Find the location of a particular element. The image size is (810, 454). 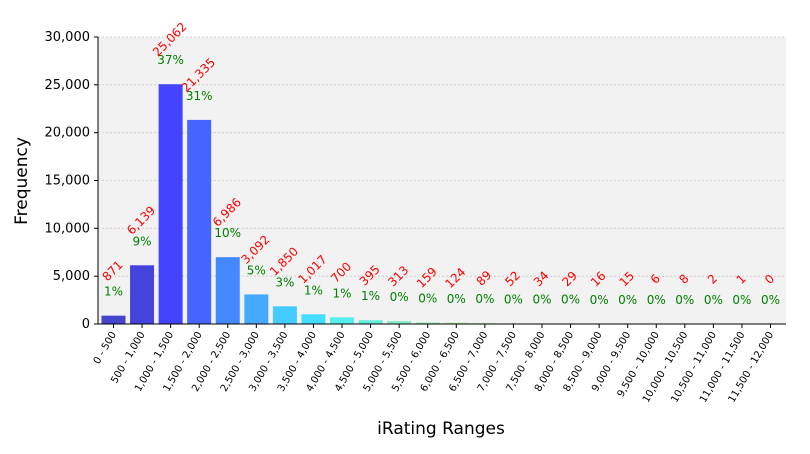

y-tick-label: 20,000 is located at coordinates (68, 133).